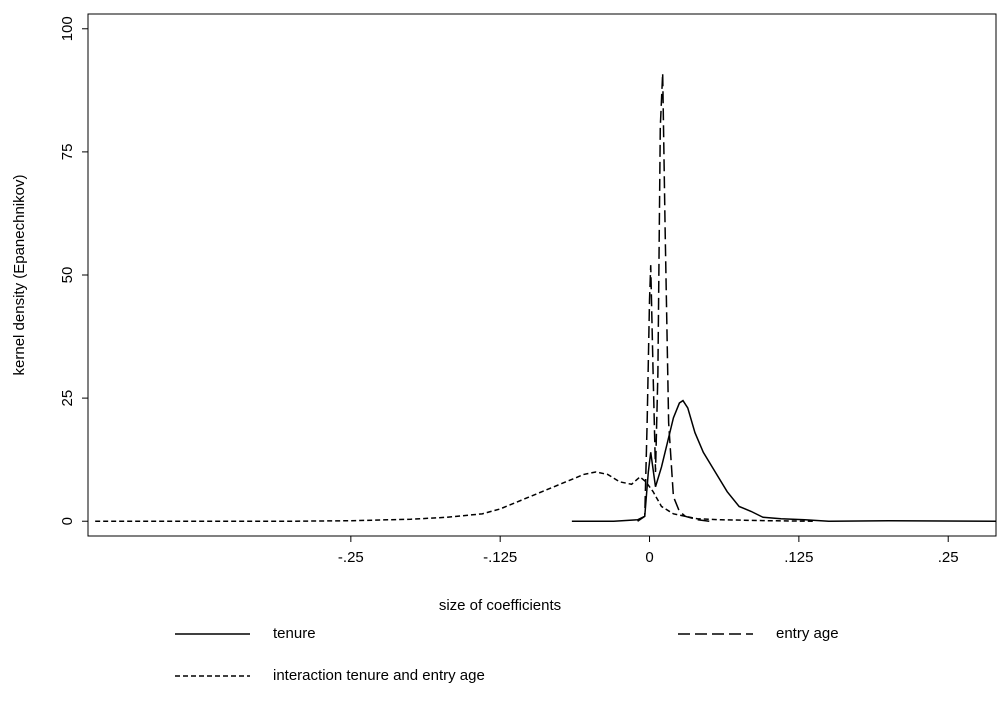  I want to click on legend-label: entry age, so click(807, 633).